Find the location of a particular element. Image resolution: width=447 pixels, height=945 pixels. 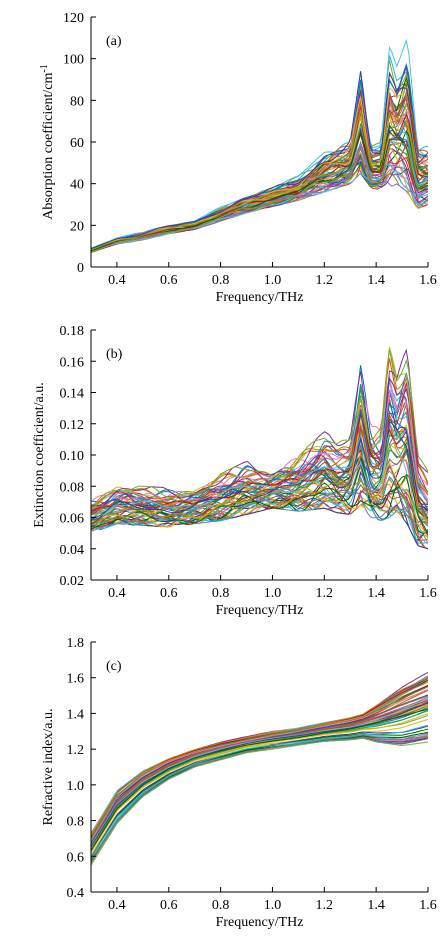

y-axis-label: Refractive index/a.u. is located at coordinates (48, 766).